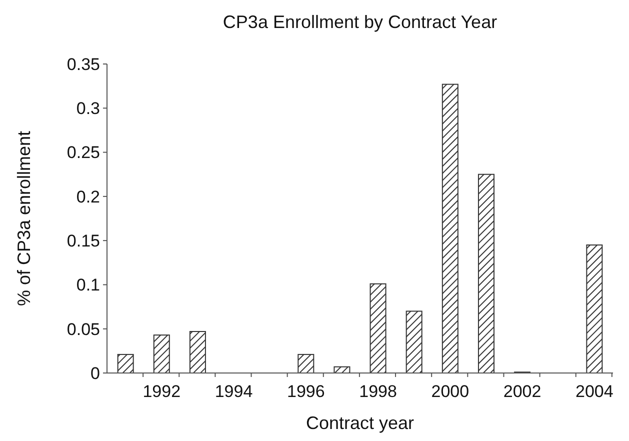 Image resolution: width=629 pixels, height=441 pixels. Describe the element at coordinates (24, 218) in the screenshot. I see `y-axis-title: % of CP3a enrollment` at that location.